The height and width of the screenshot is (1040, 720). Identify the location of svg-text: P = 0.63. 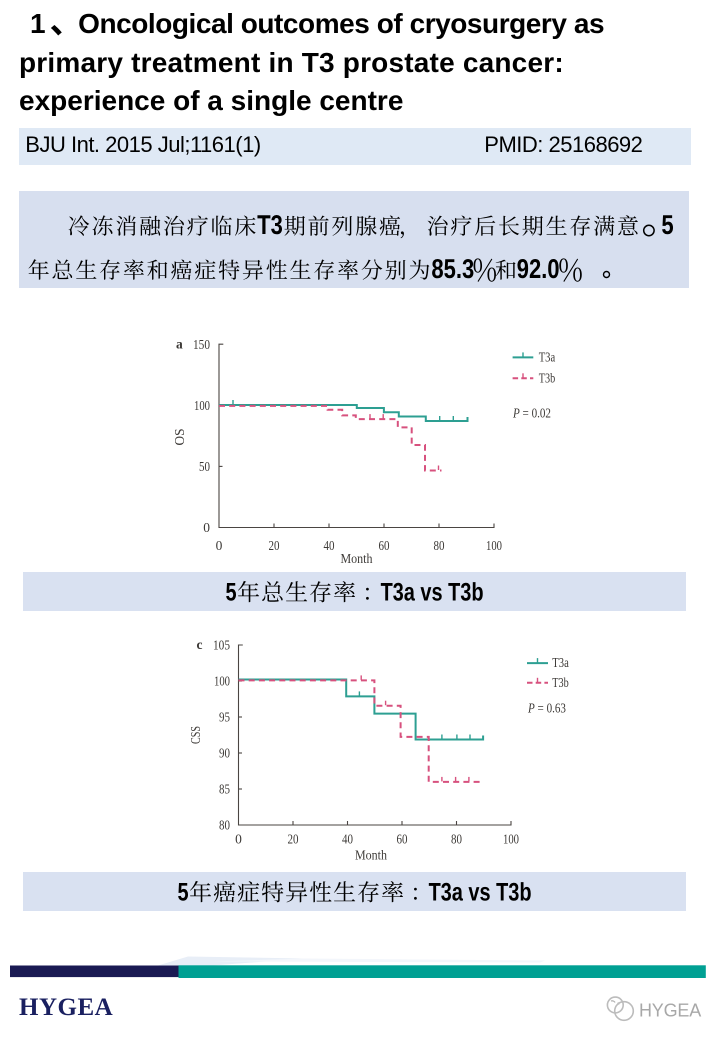
(546, 708).